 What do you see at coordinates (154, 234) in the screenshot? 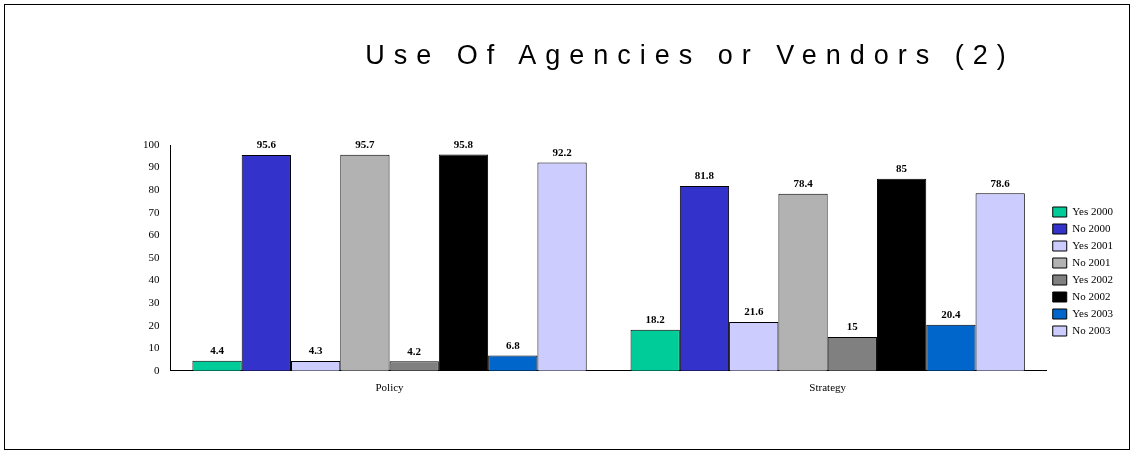
I see `y-tick-label: 60` at bounding box center [154, 234].